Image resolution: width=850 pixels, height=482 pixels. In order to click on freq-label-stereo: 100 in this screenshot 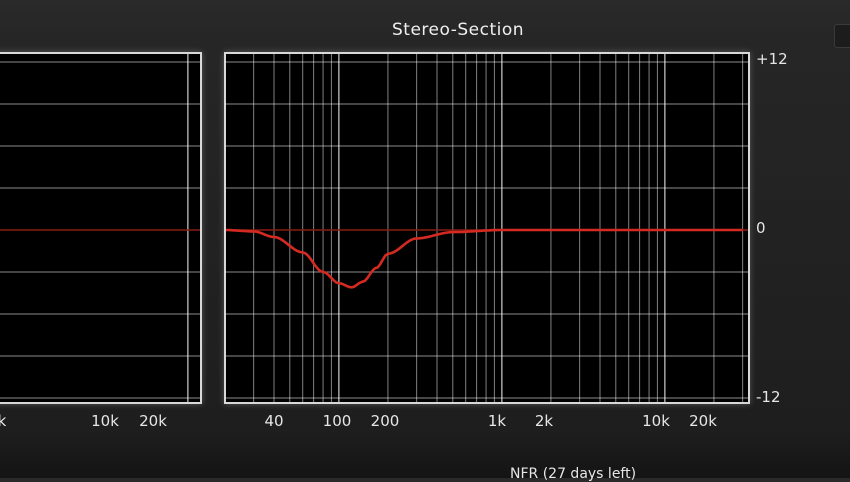, I will do `click(337, 421)`.